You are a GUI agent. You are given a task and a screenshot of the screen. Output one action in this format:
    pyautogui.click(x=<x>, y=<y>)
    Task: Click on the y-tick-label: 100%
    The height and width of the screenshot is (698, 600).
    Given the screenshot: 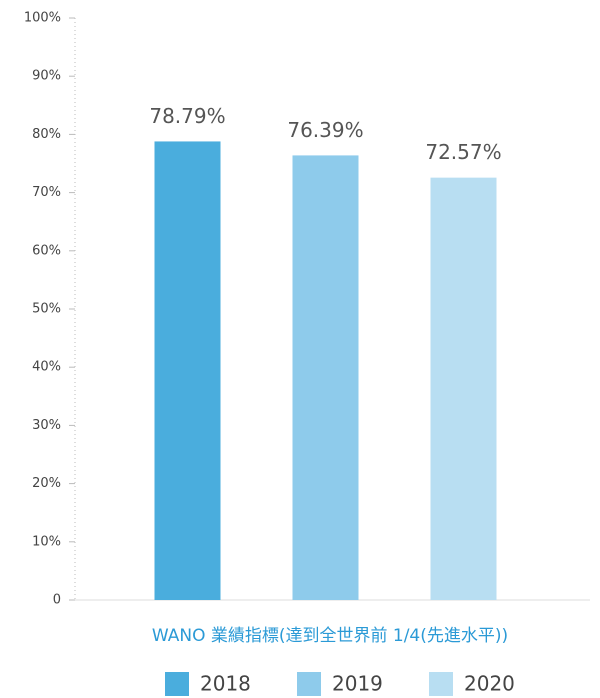 What is the action you would take?
    pyautogui.click(x=42, y=18)
    